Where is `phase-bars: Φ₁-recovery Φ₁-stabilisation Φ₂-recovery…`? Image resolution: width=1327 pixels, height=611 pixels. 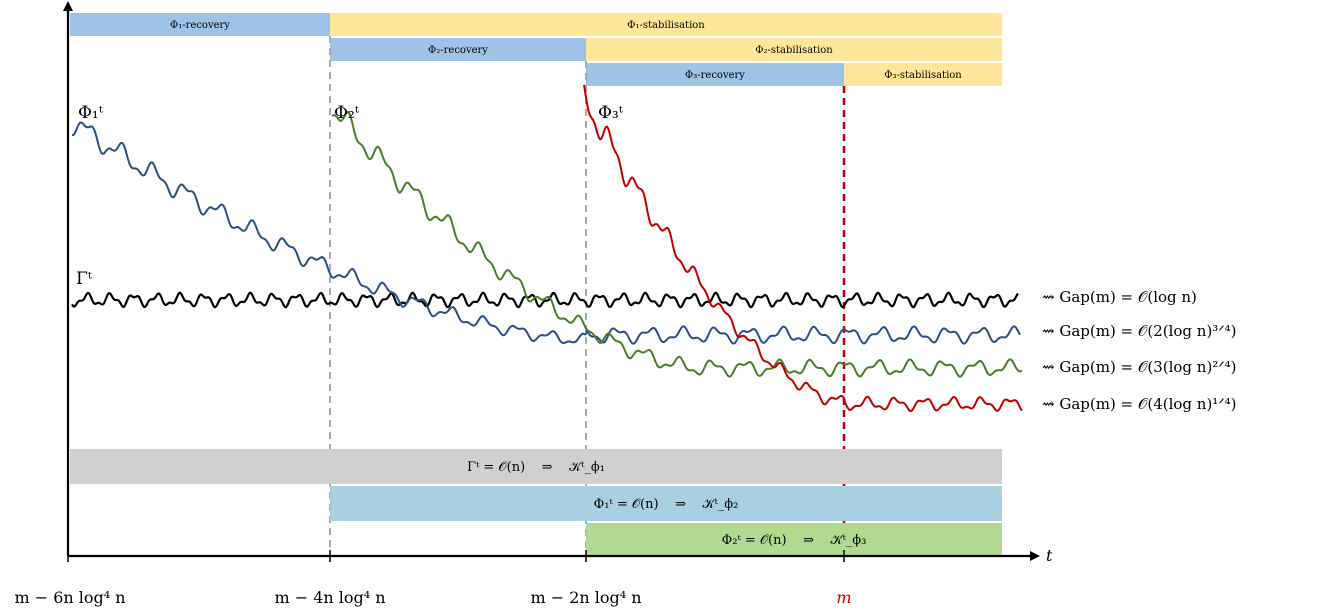
phase-bars: Φ₁-recovery Φ₁-stabilisation Φ₂-recovery… is located at coordinates (536, 49).